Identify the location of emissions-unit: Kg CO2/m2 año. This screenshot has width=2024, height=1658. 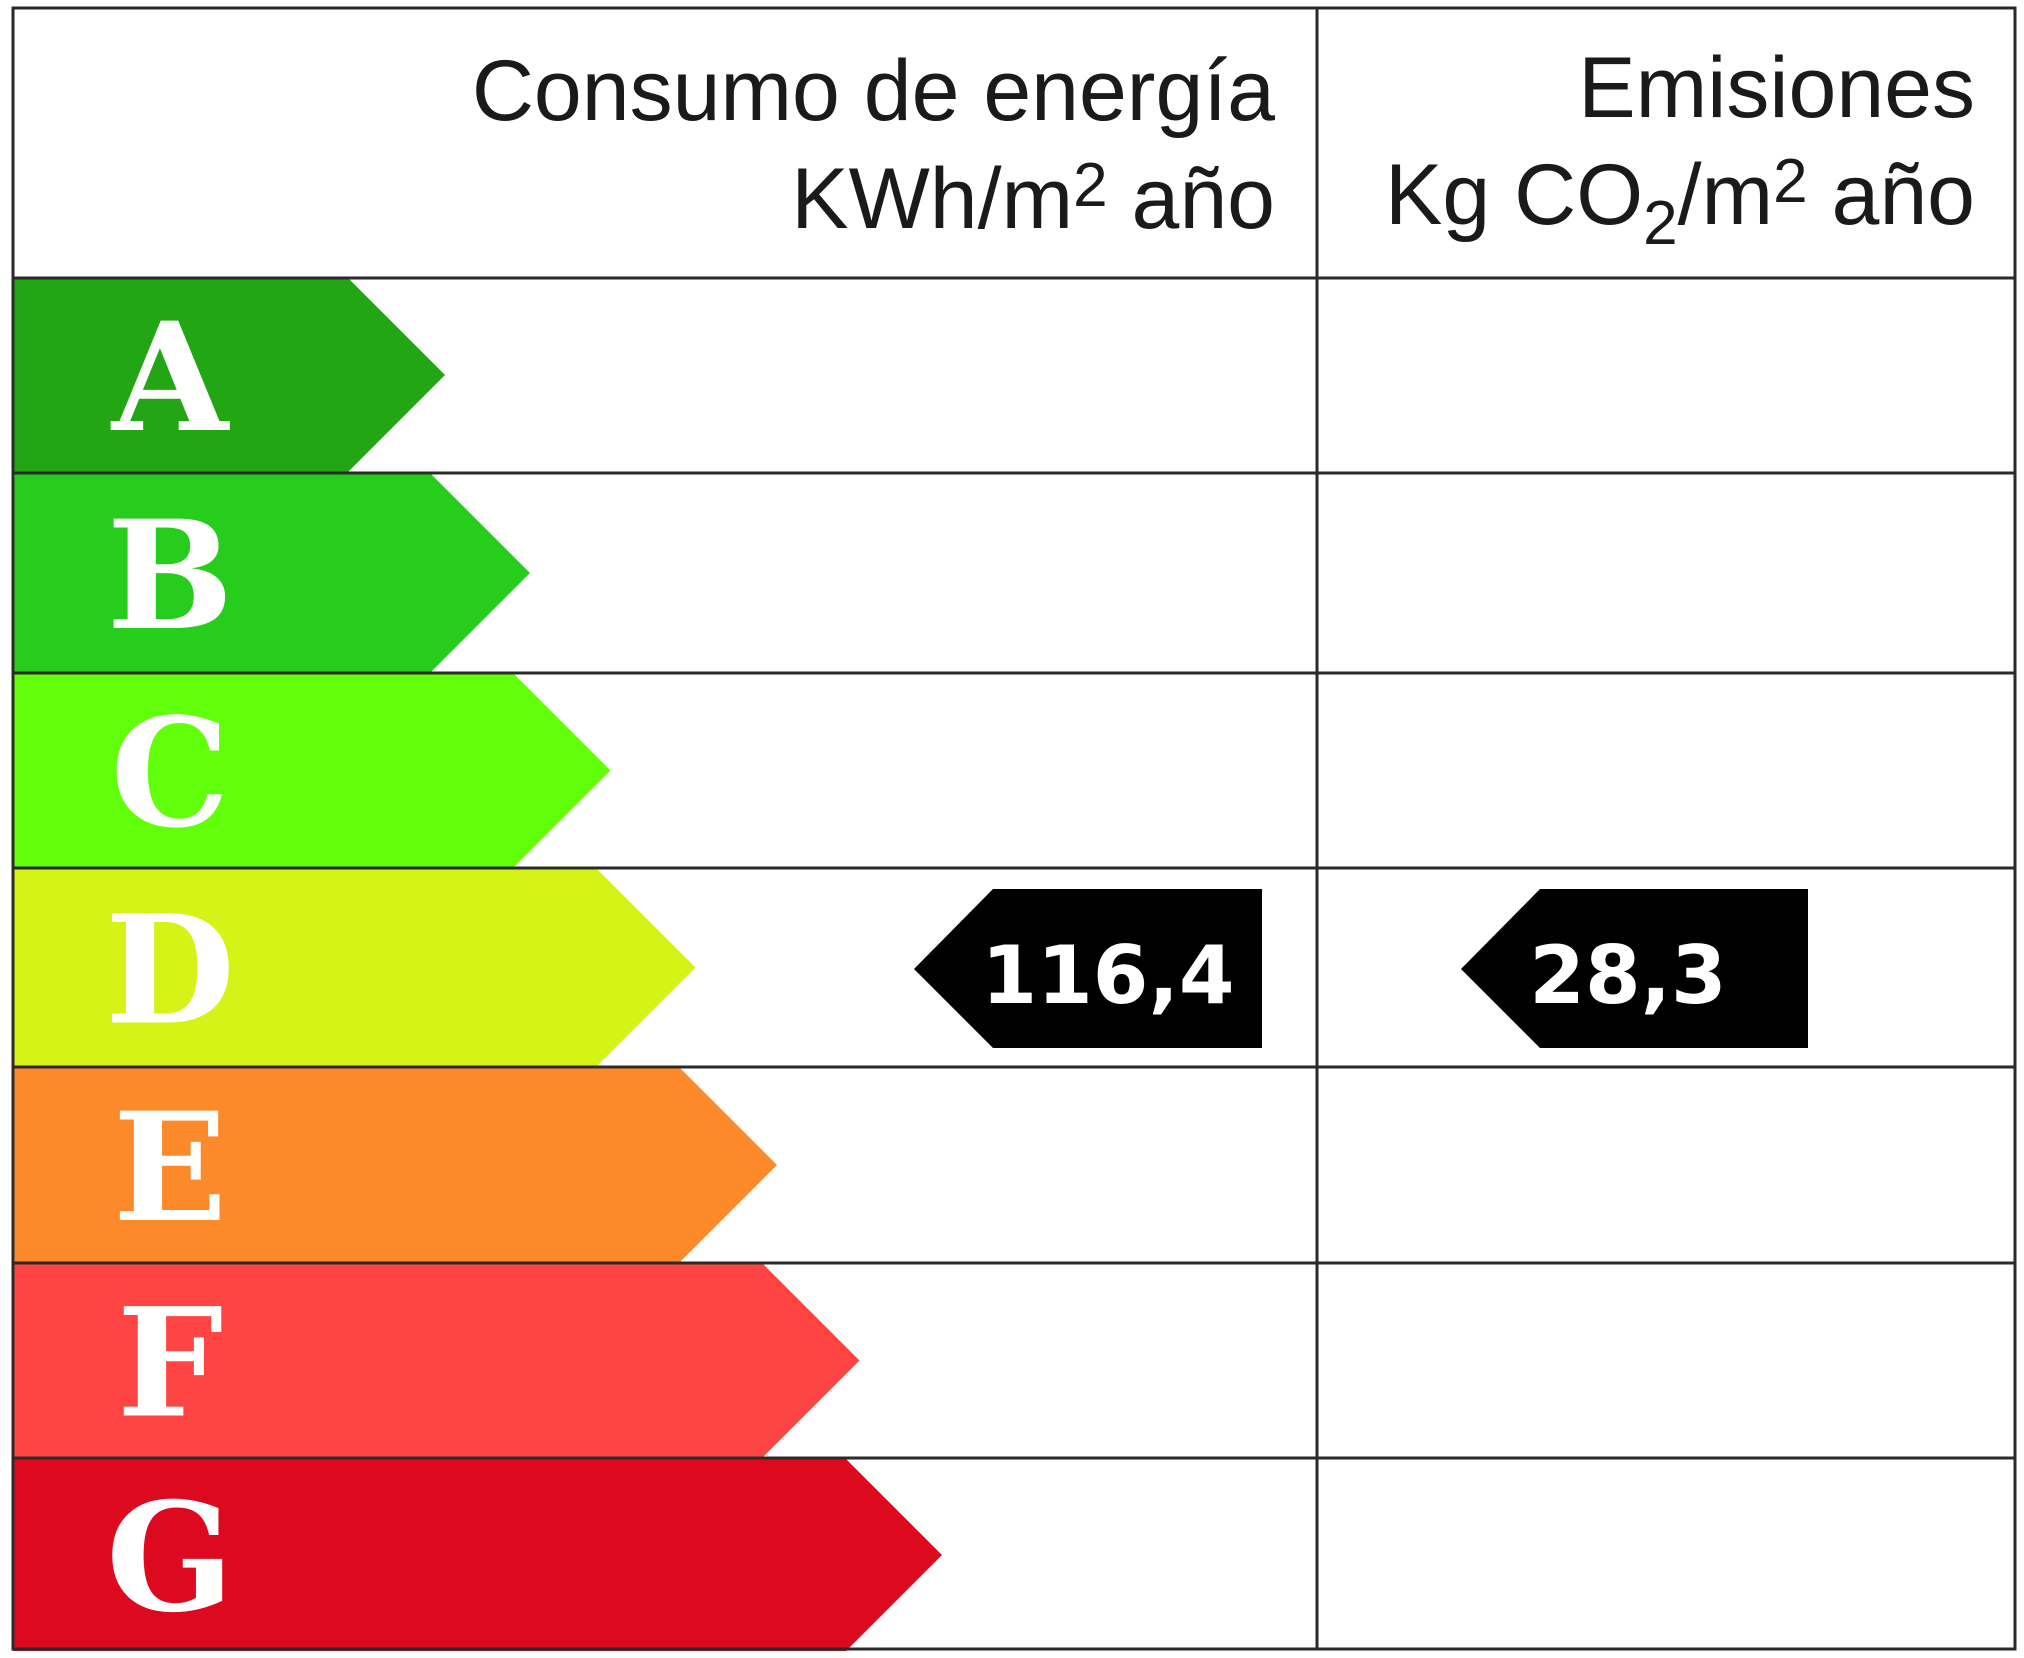
(1680, 202).